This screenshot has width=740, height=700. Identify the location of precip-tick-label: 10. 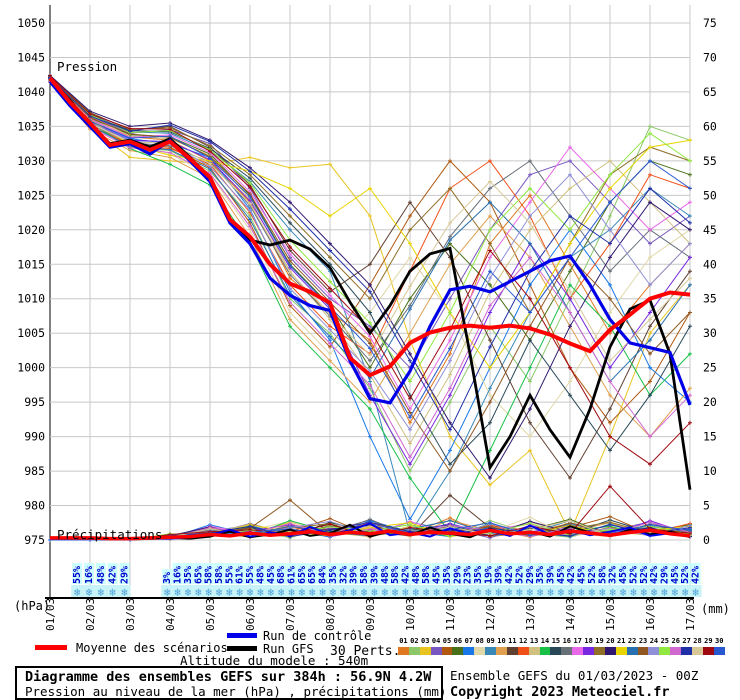
(710, 471).